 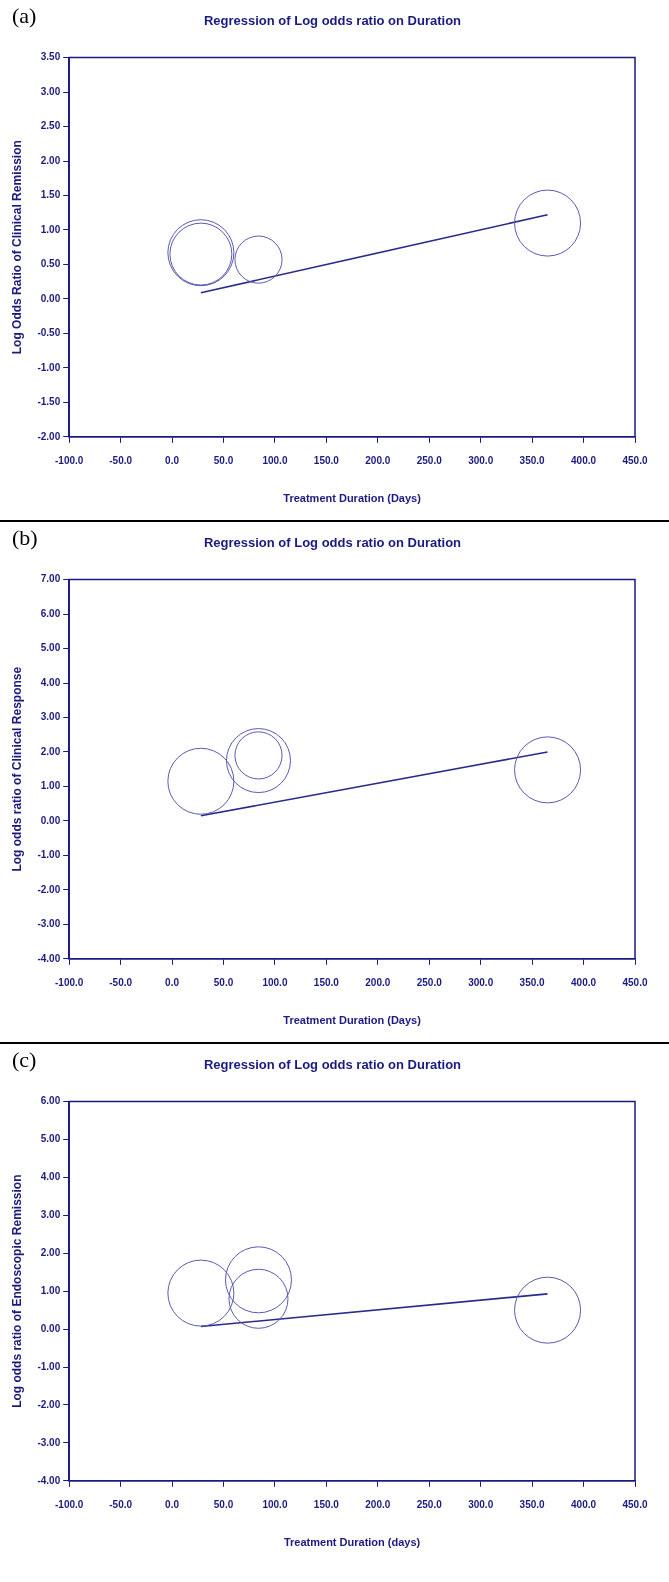 What do you see at coordinates (16, 769) in the screenshot?
I see `y-axis-title: Log odds ratio of Clinical Response` at bounding box center [16, 769].